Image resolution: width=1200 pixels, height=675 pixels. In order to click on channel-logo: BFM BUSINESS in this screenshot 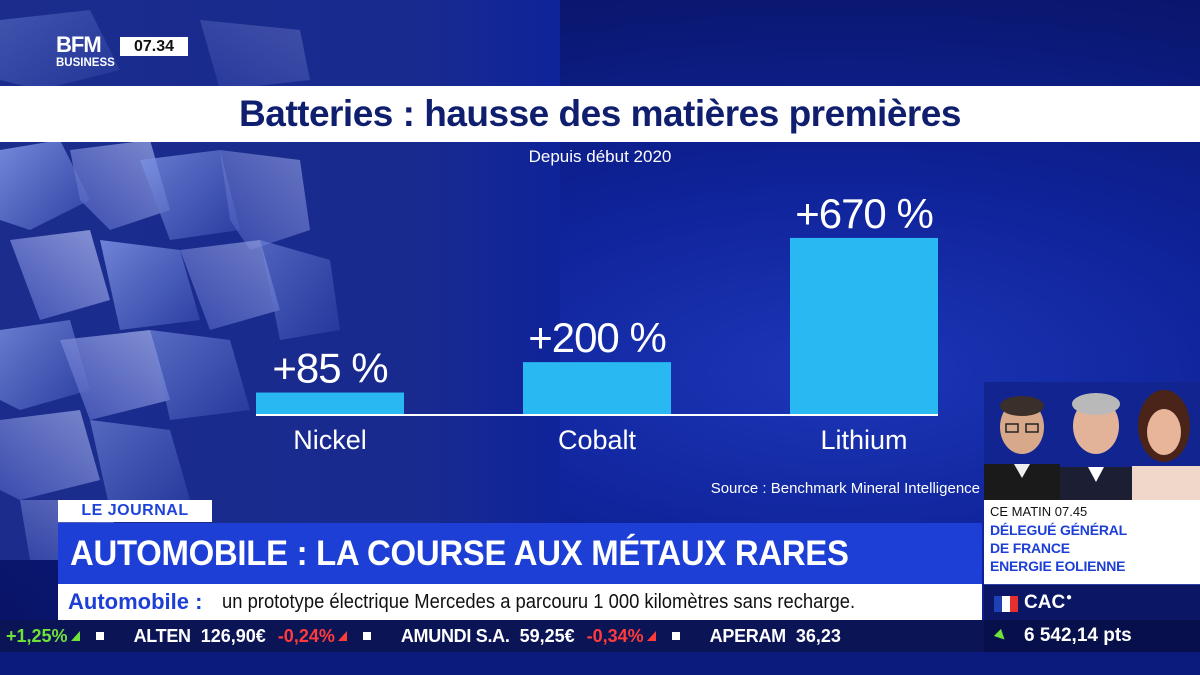, I will do `click(87, 54)`.